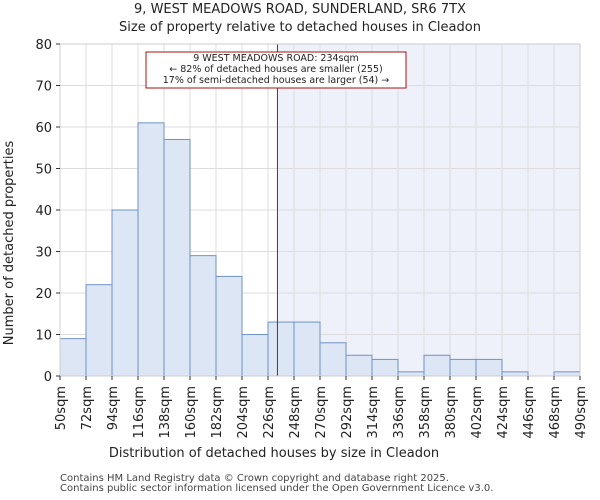 This screenshot has width=600, height=500. I want to click on y-axis-ticks: 0 10 20 30 40 50 60 70 80, so click(47, 211).